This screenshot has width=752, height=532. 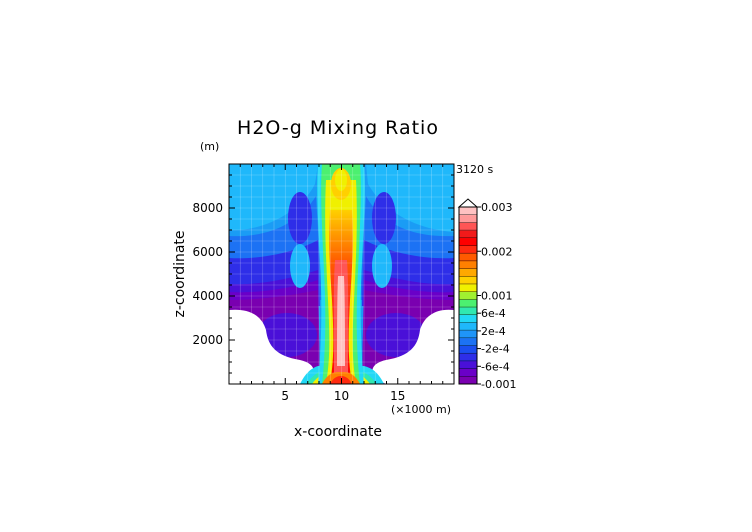 I want to click on colorbar-top-arrow, so click(x=468, y=203).